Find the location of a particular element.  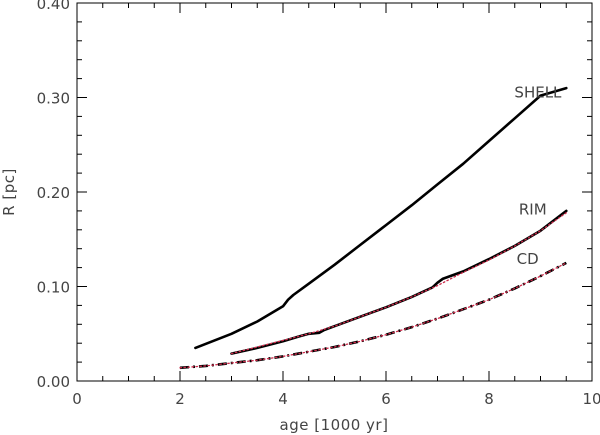

x-tick-label: 6 is located at coordinates (386, 399).